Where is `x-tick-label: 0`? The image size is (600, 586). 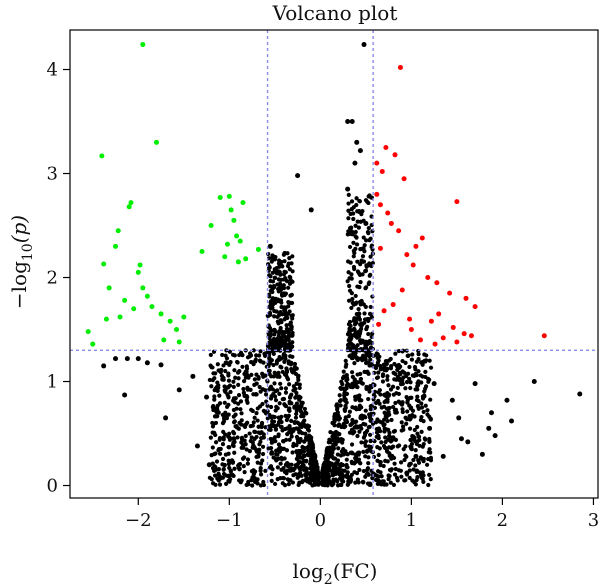 x-tick-label: 0 is located at coordinates (320, 520).